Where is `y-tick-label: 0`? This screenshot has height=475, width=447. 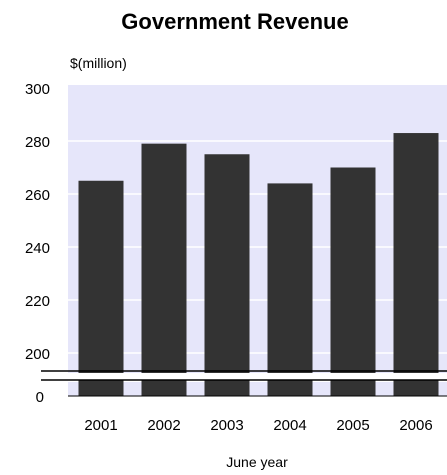 y-tick-label: 0 is located at coordinates (40, 397).